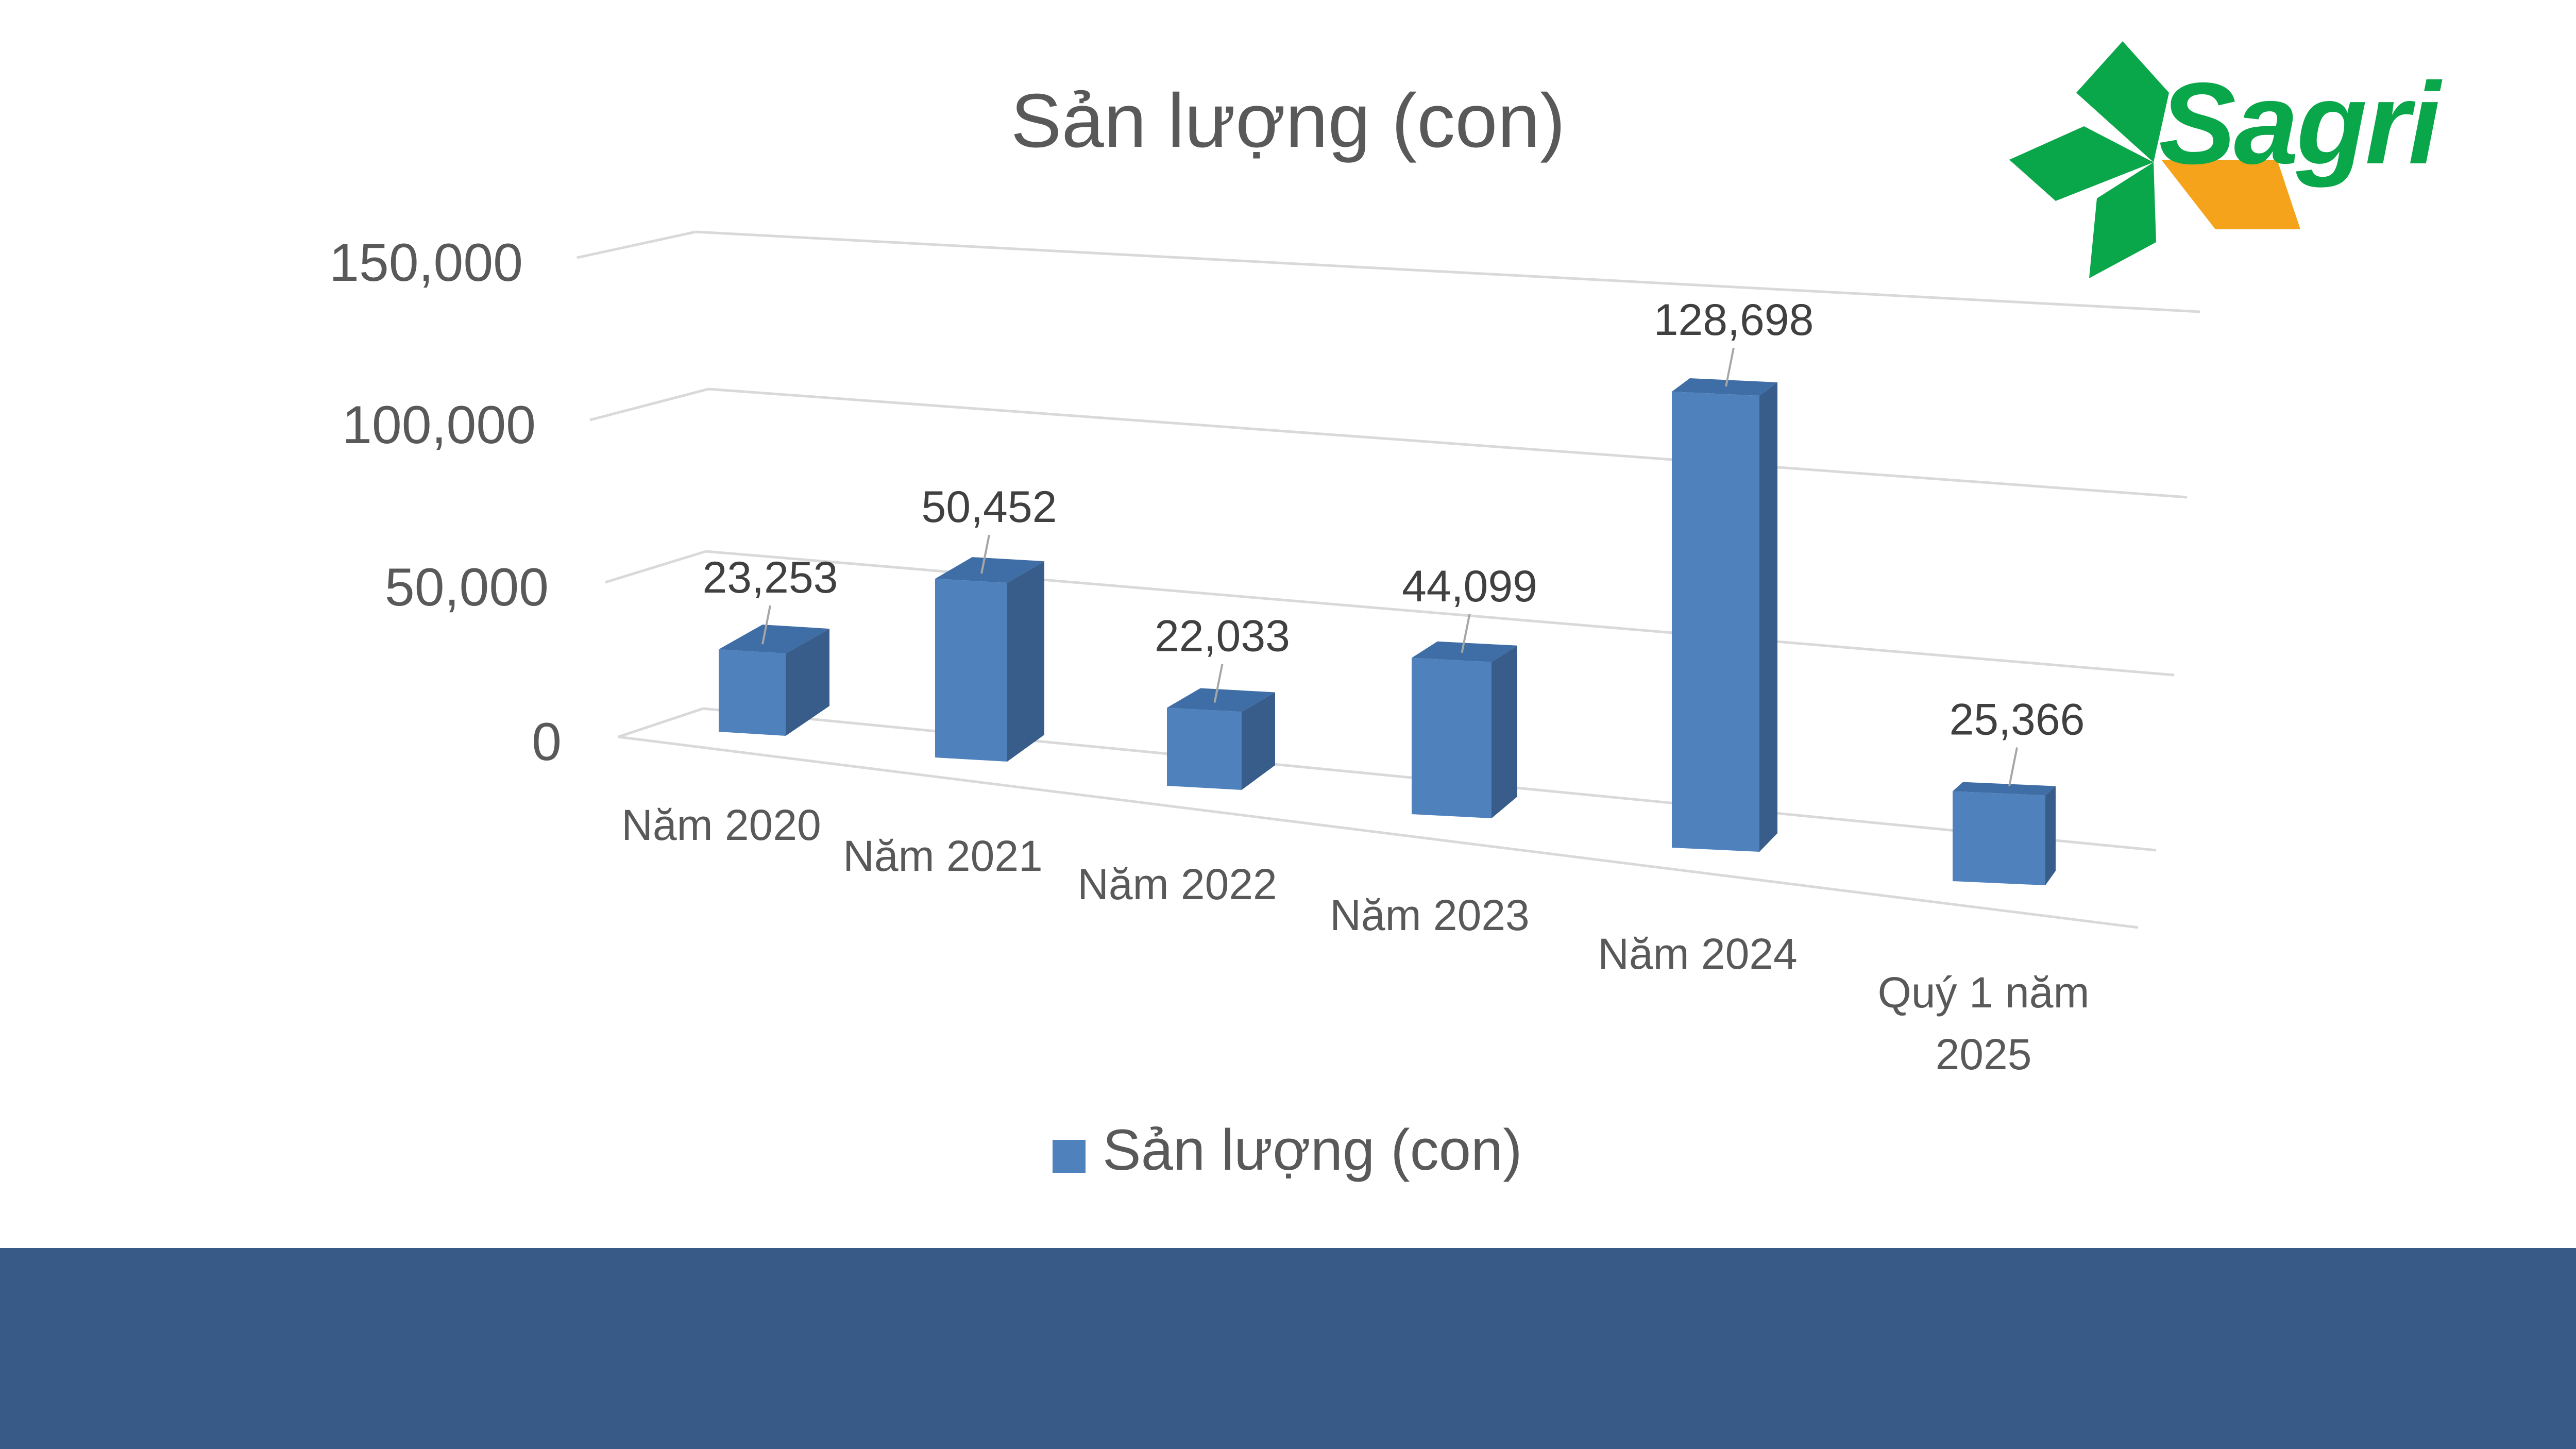 The image size is (2576, 1449). What do you see at coordinates (2081, 163) in the screenshot?
I see `logo-petal-left` at bounding box center [2081, 163].